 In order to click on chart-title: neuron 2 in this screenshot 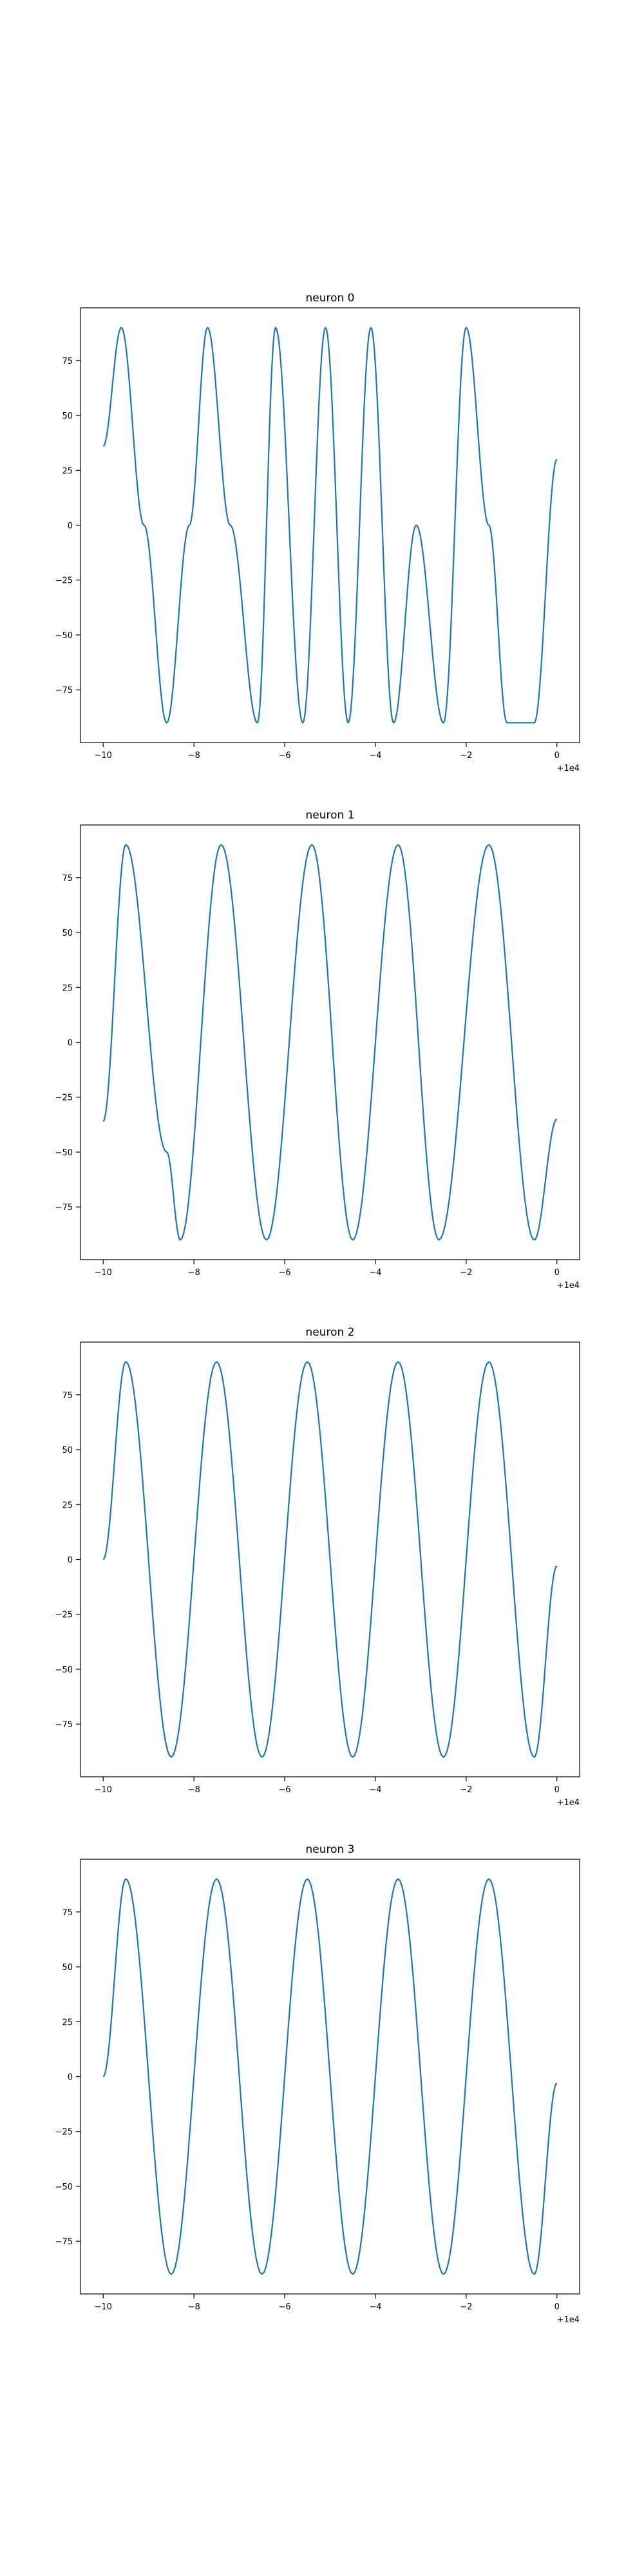, I will do `click(329, 1333)`.